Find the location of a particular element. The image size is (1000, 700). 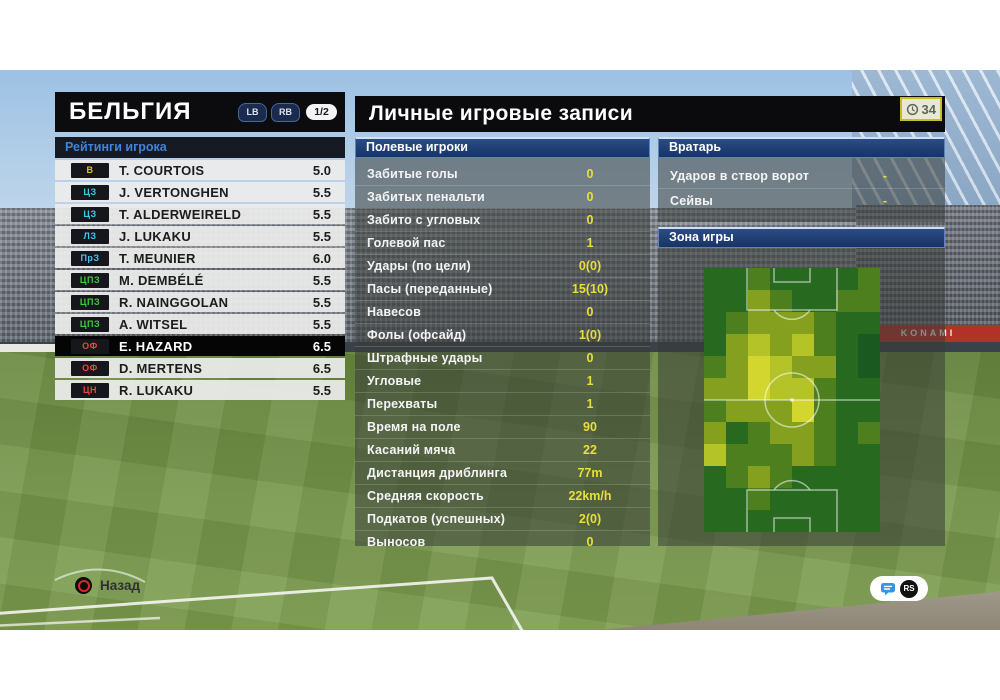

chat-icon is located at coordinates (888, 589).